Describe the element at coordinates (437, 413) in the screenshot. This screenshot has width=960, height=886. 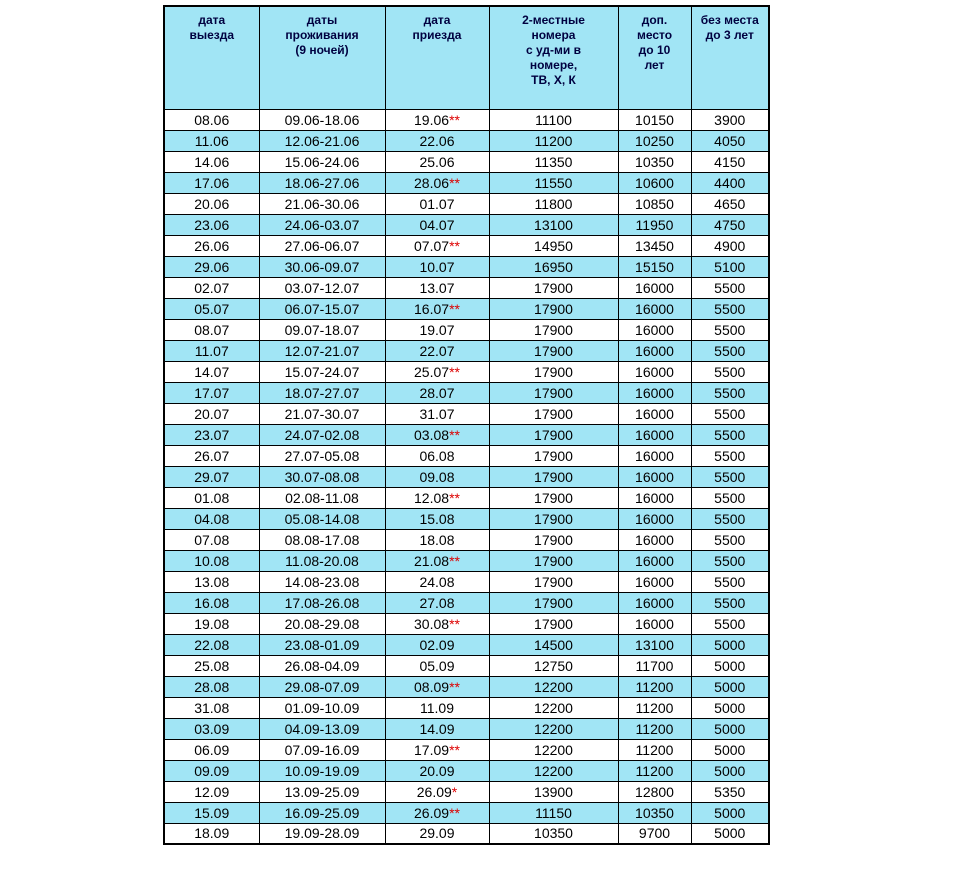
I see `cell-arrival-date: 31.07` at that location.